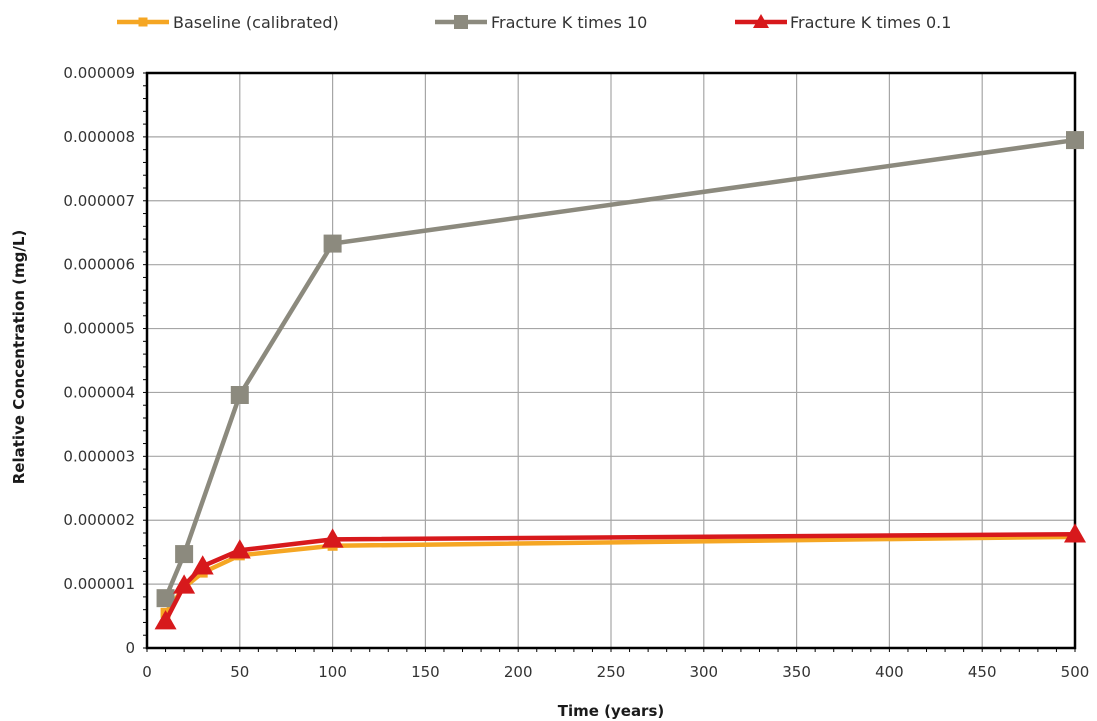  What do you see at coordinates (870, 22) in the screenshot?
I see `legend-label: Fracture K times 0.1` at bounding box center [870, 22].